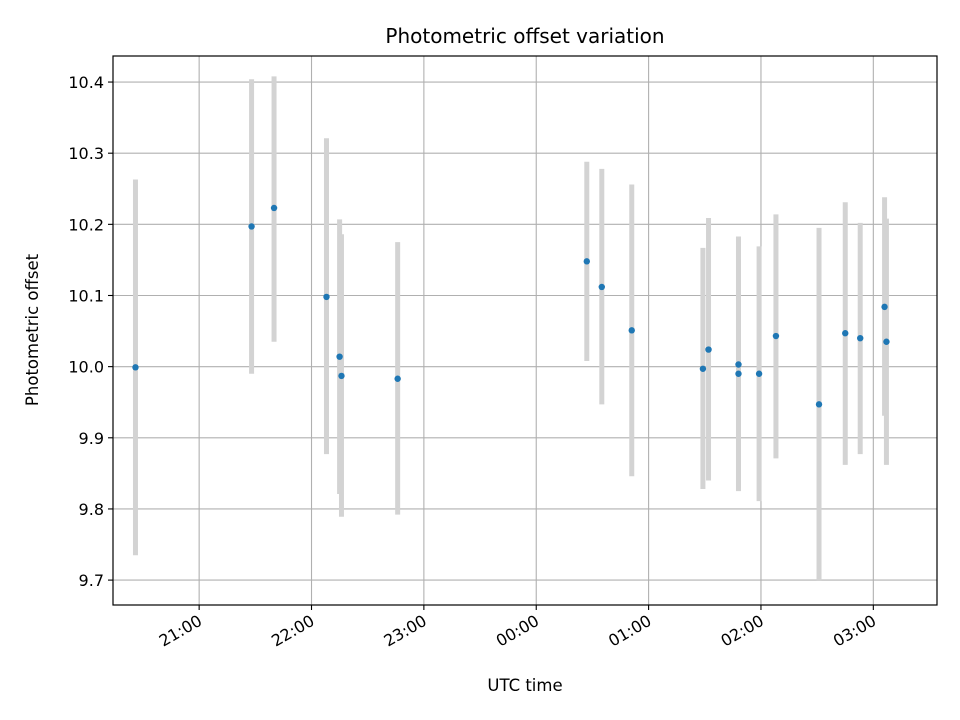 The height and width of the screenshot is (720, 960). What do you see at coordinates (91, 509) in the screenshot?
I see `y-tick-label: 9.8` at bounding box center [91, 509].